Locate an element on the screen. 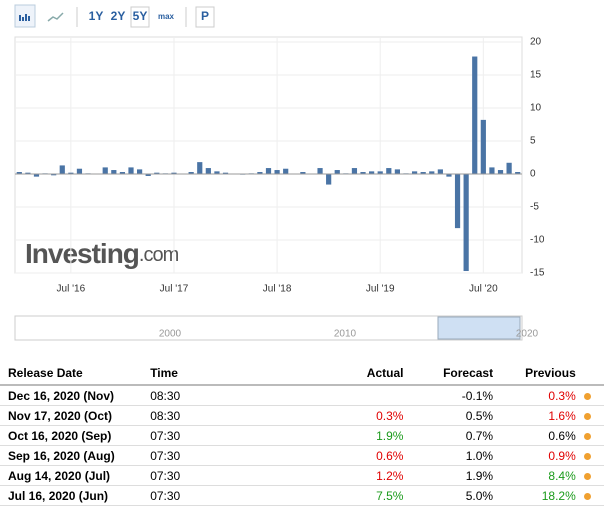 The height and width of the screenshot is (512, 604). y-tick-label: 20 is located at coordinates (536, 42).